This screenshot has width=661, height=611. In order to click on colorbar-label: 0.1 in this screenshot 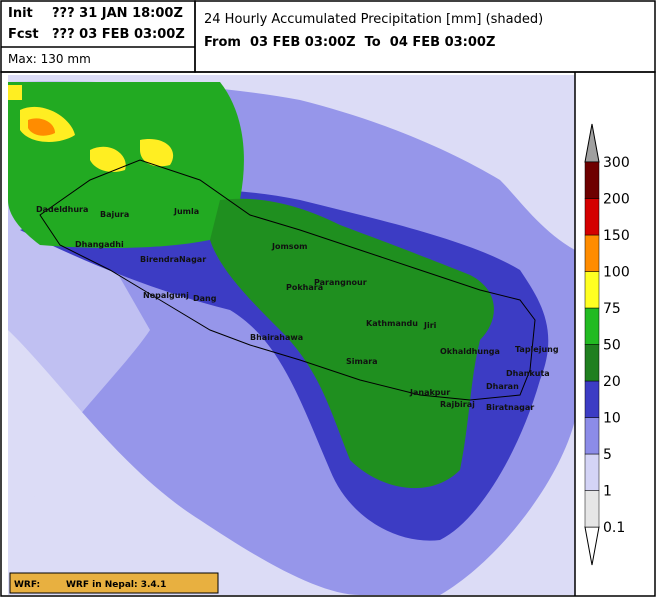, I will do `click(614, 528)`.